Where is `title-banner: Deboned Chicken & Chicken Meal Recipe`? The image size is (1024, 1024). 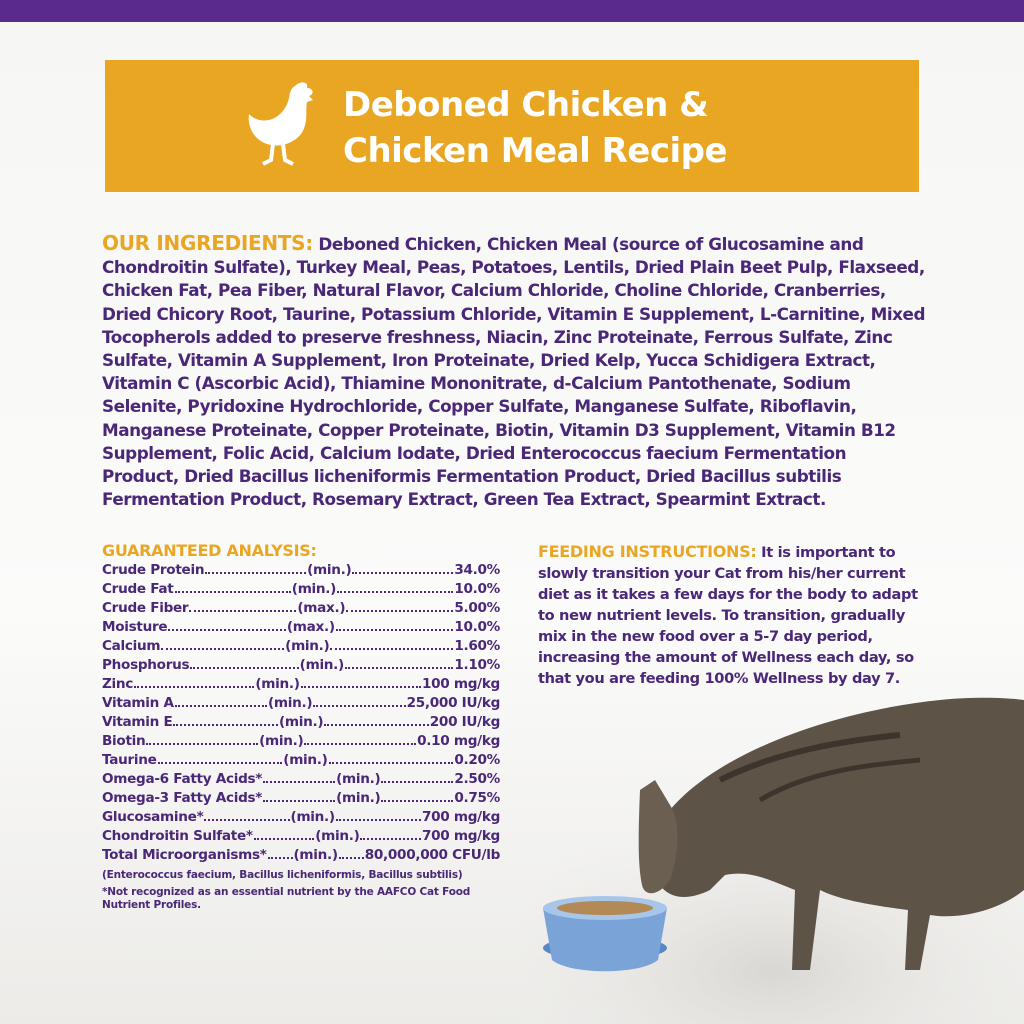
title-banner: Deboned Chicken & Chicken Meal Recipe is located at coordinates (512, 126).